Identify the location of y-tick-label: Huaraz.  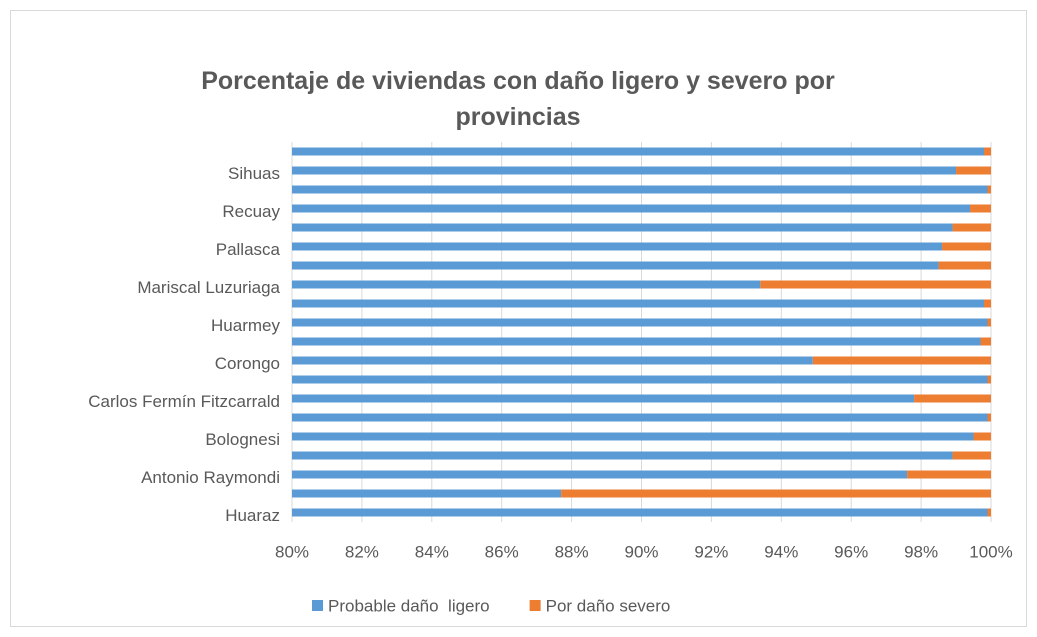
(252, 515).